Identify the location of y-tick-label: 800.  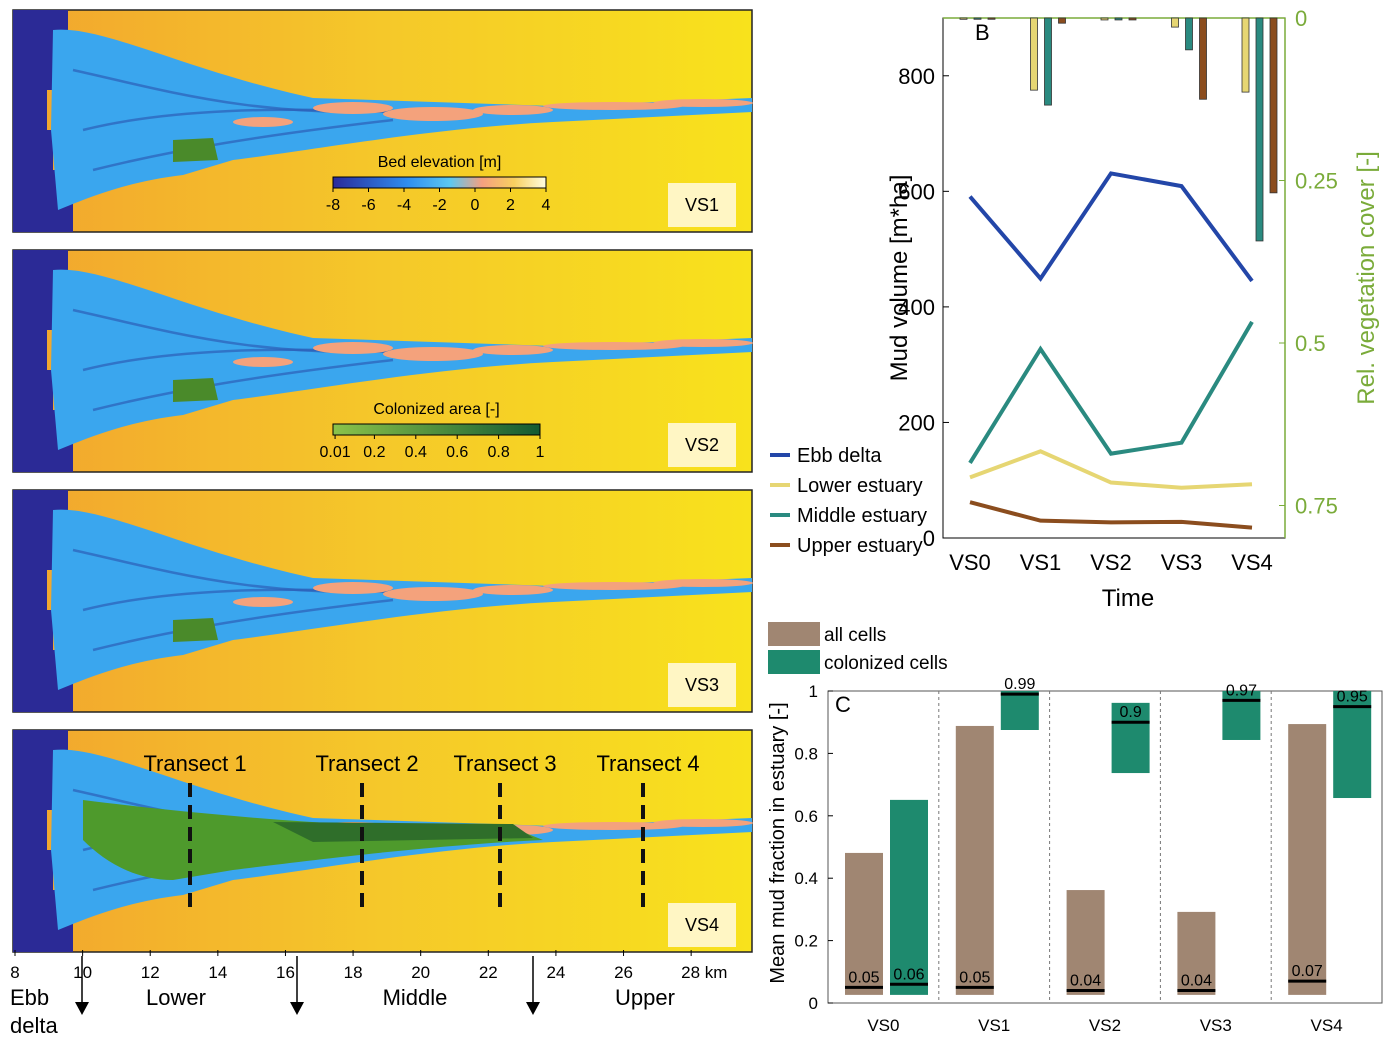
(916, 76).